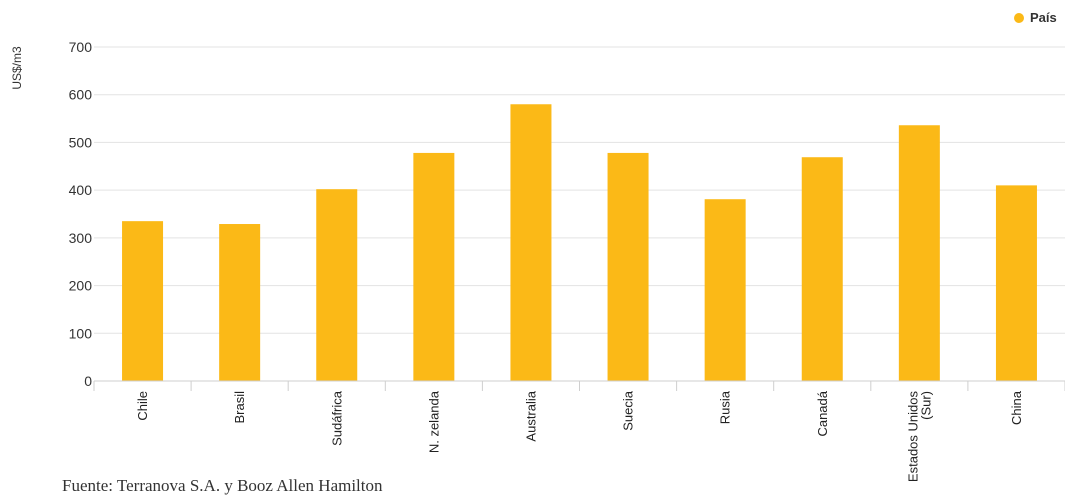 This screenshot has width=1065, height=499. I want to click on x-tick-label-line: Brasil, so click(239, 407).